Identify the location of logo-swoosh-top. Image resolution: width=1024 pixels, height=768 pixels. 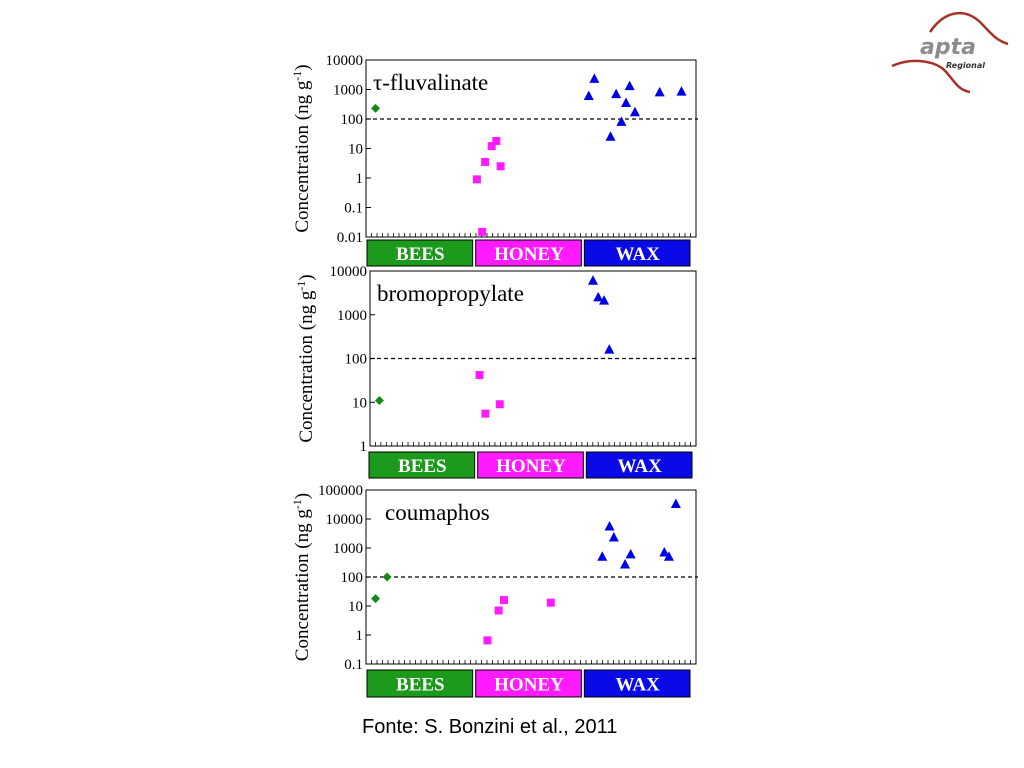
(968, 28).